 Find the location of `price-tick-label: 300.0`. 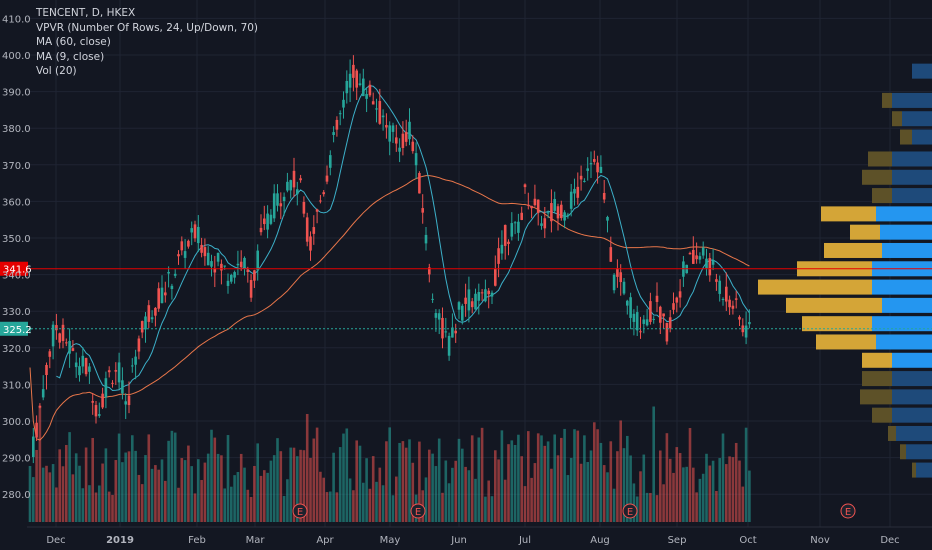

price-tick-label: 300.0 is located at coordinates (16, 422).